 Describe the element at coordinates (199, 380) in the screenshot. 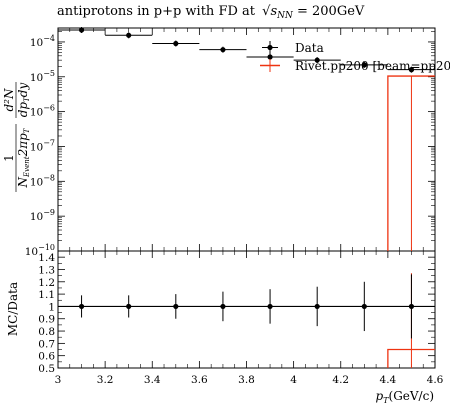

I see `x-tick-label: 3.6` at that location.